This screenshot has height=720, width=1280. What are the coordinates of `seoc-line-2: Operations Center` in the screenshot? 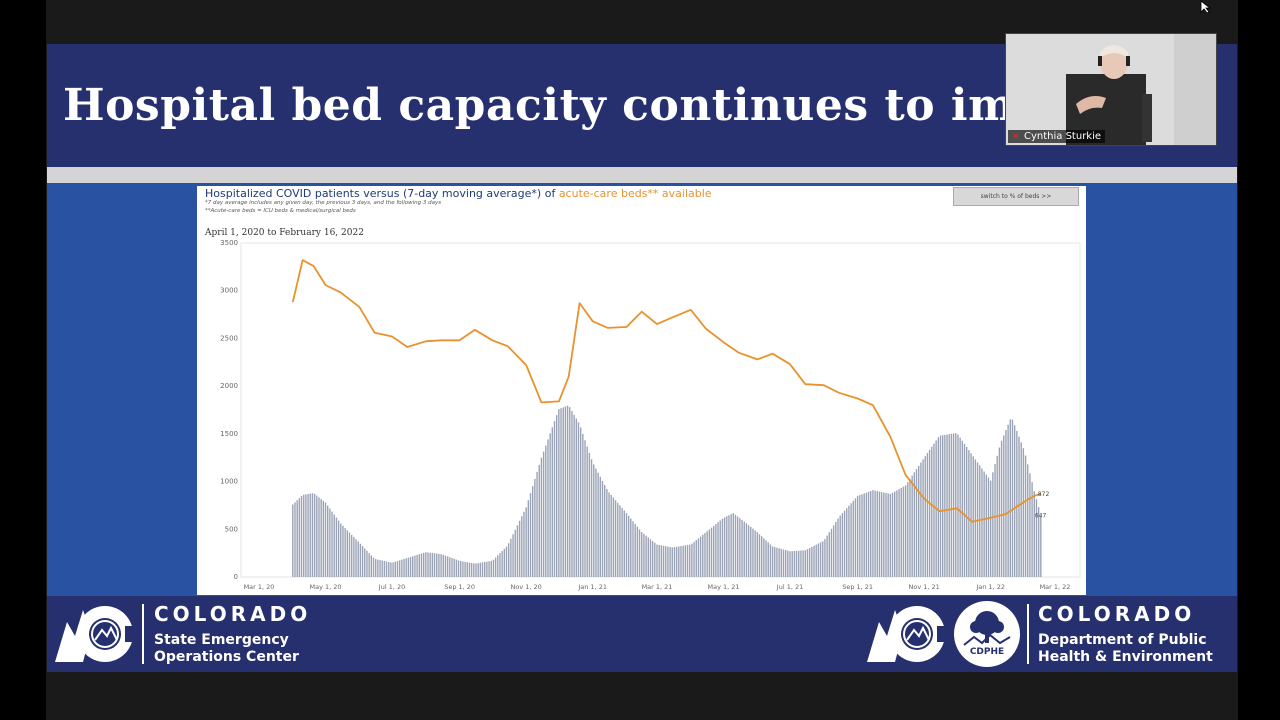 It's located at (226, 657).